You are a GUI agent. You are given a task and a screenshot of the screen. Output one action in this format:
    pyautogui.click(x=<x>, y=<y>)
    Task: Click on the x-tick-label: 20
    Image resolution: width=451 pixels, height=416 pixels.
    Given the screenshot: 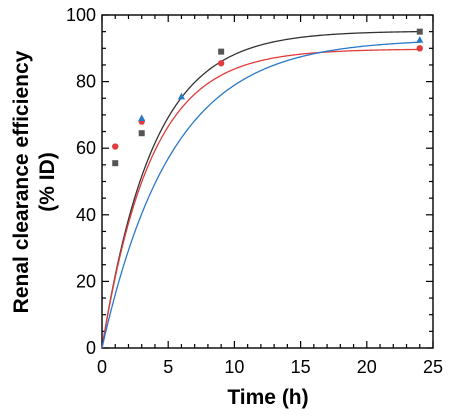 What is the action you would take?
    pyautogui.click(x=367, y=367)
    